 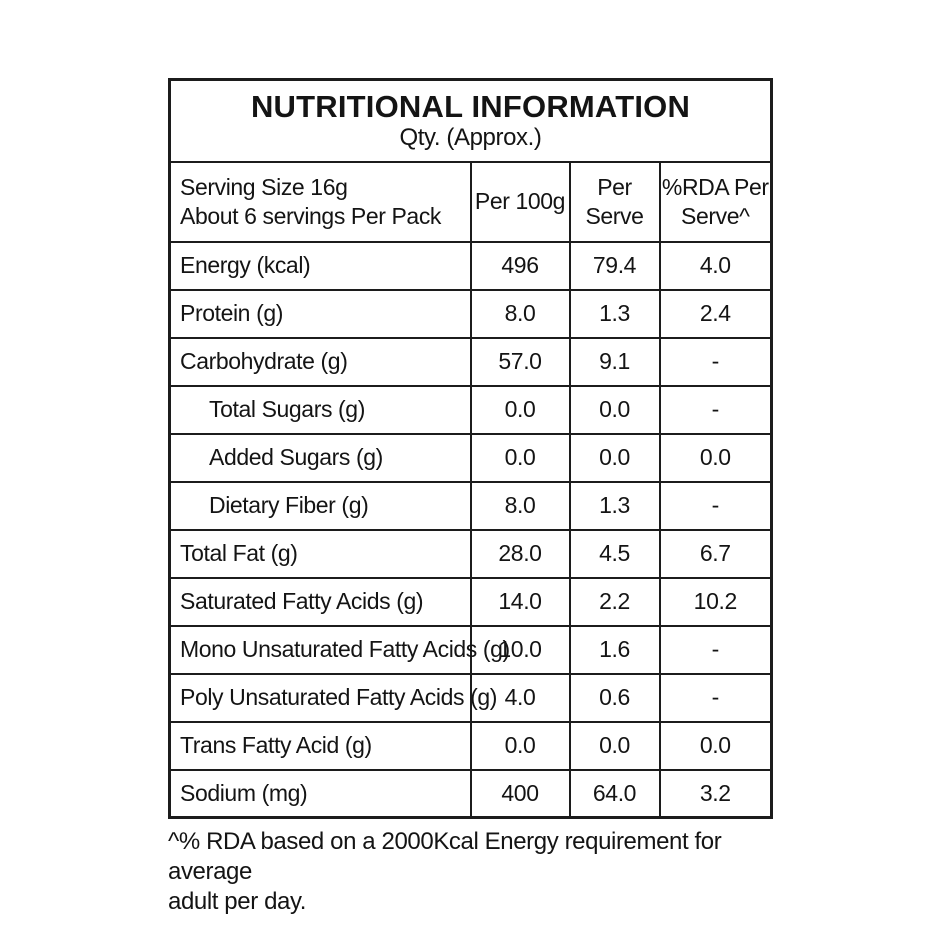 I want to click on value-per-serve: 4.5, so click(x=614, y=553).